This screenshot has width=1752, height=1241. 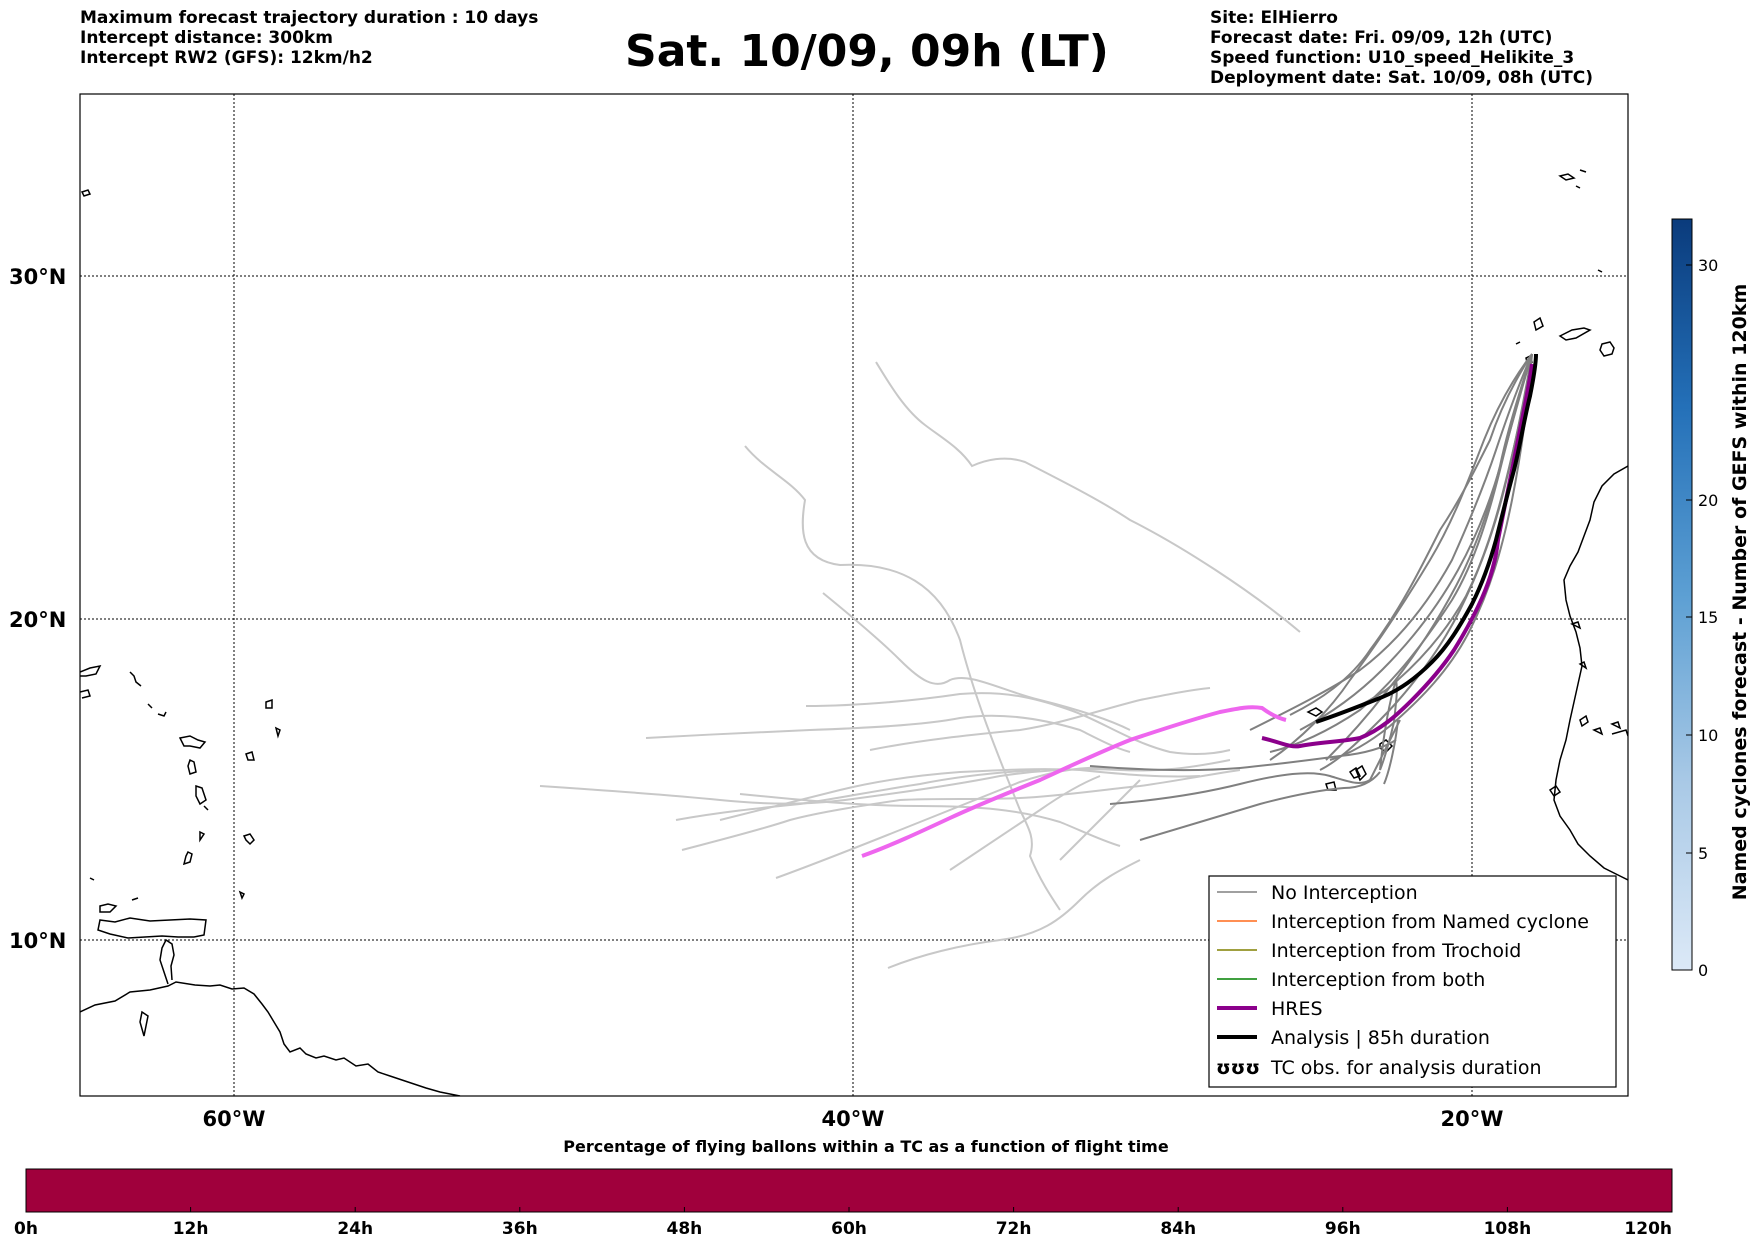 I want to click on header-intercept-distance-line: Intercept distance: 300km, so click(x=206, y=38).